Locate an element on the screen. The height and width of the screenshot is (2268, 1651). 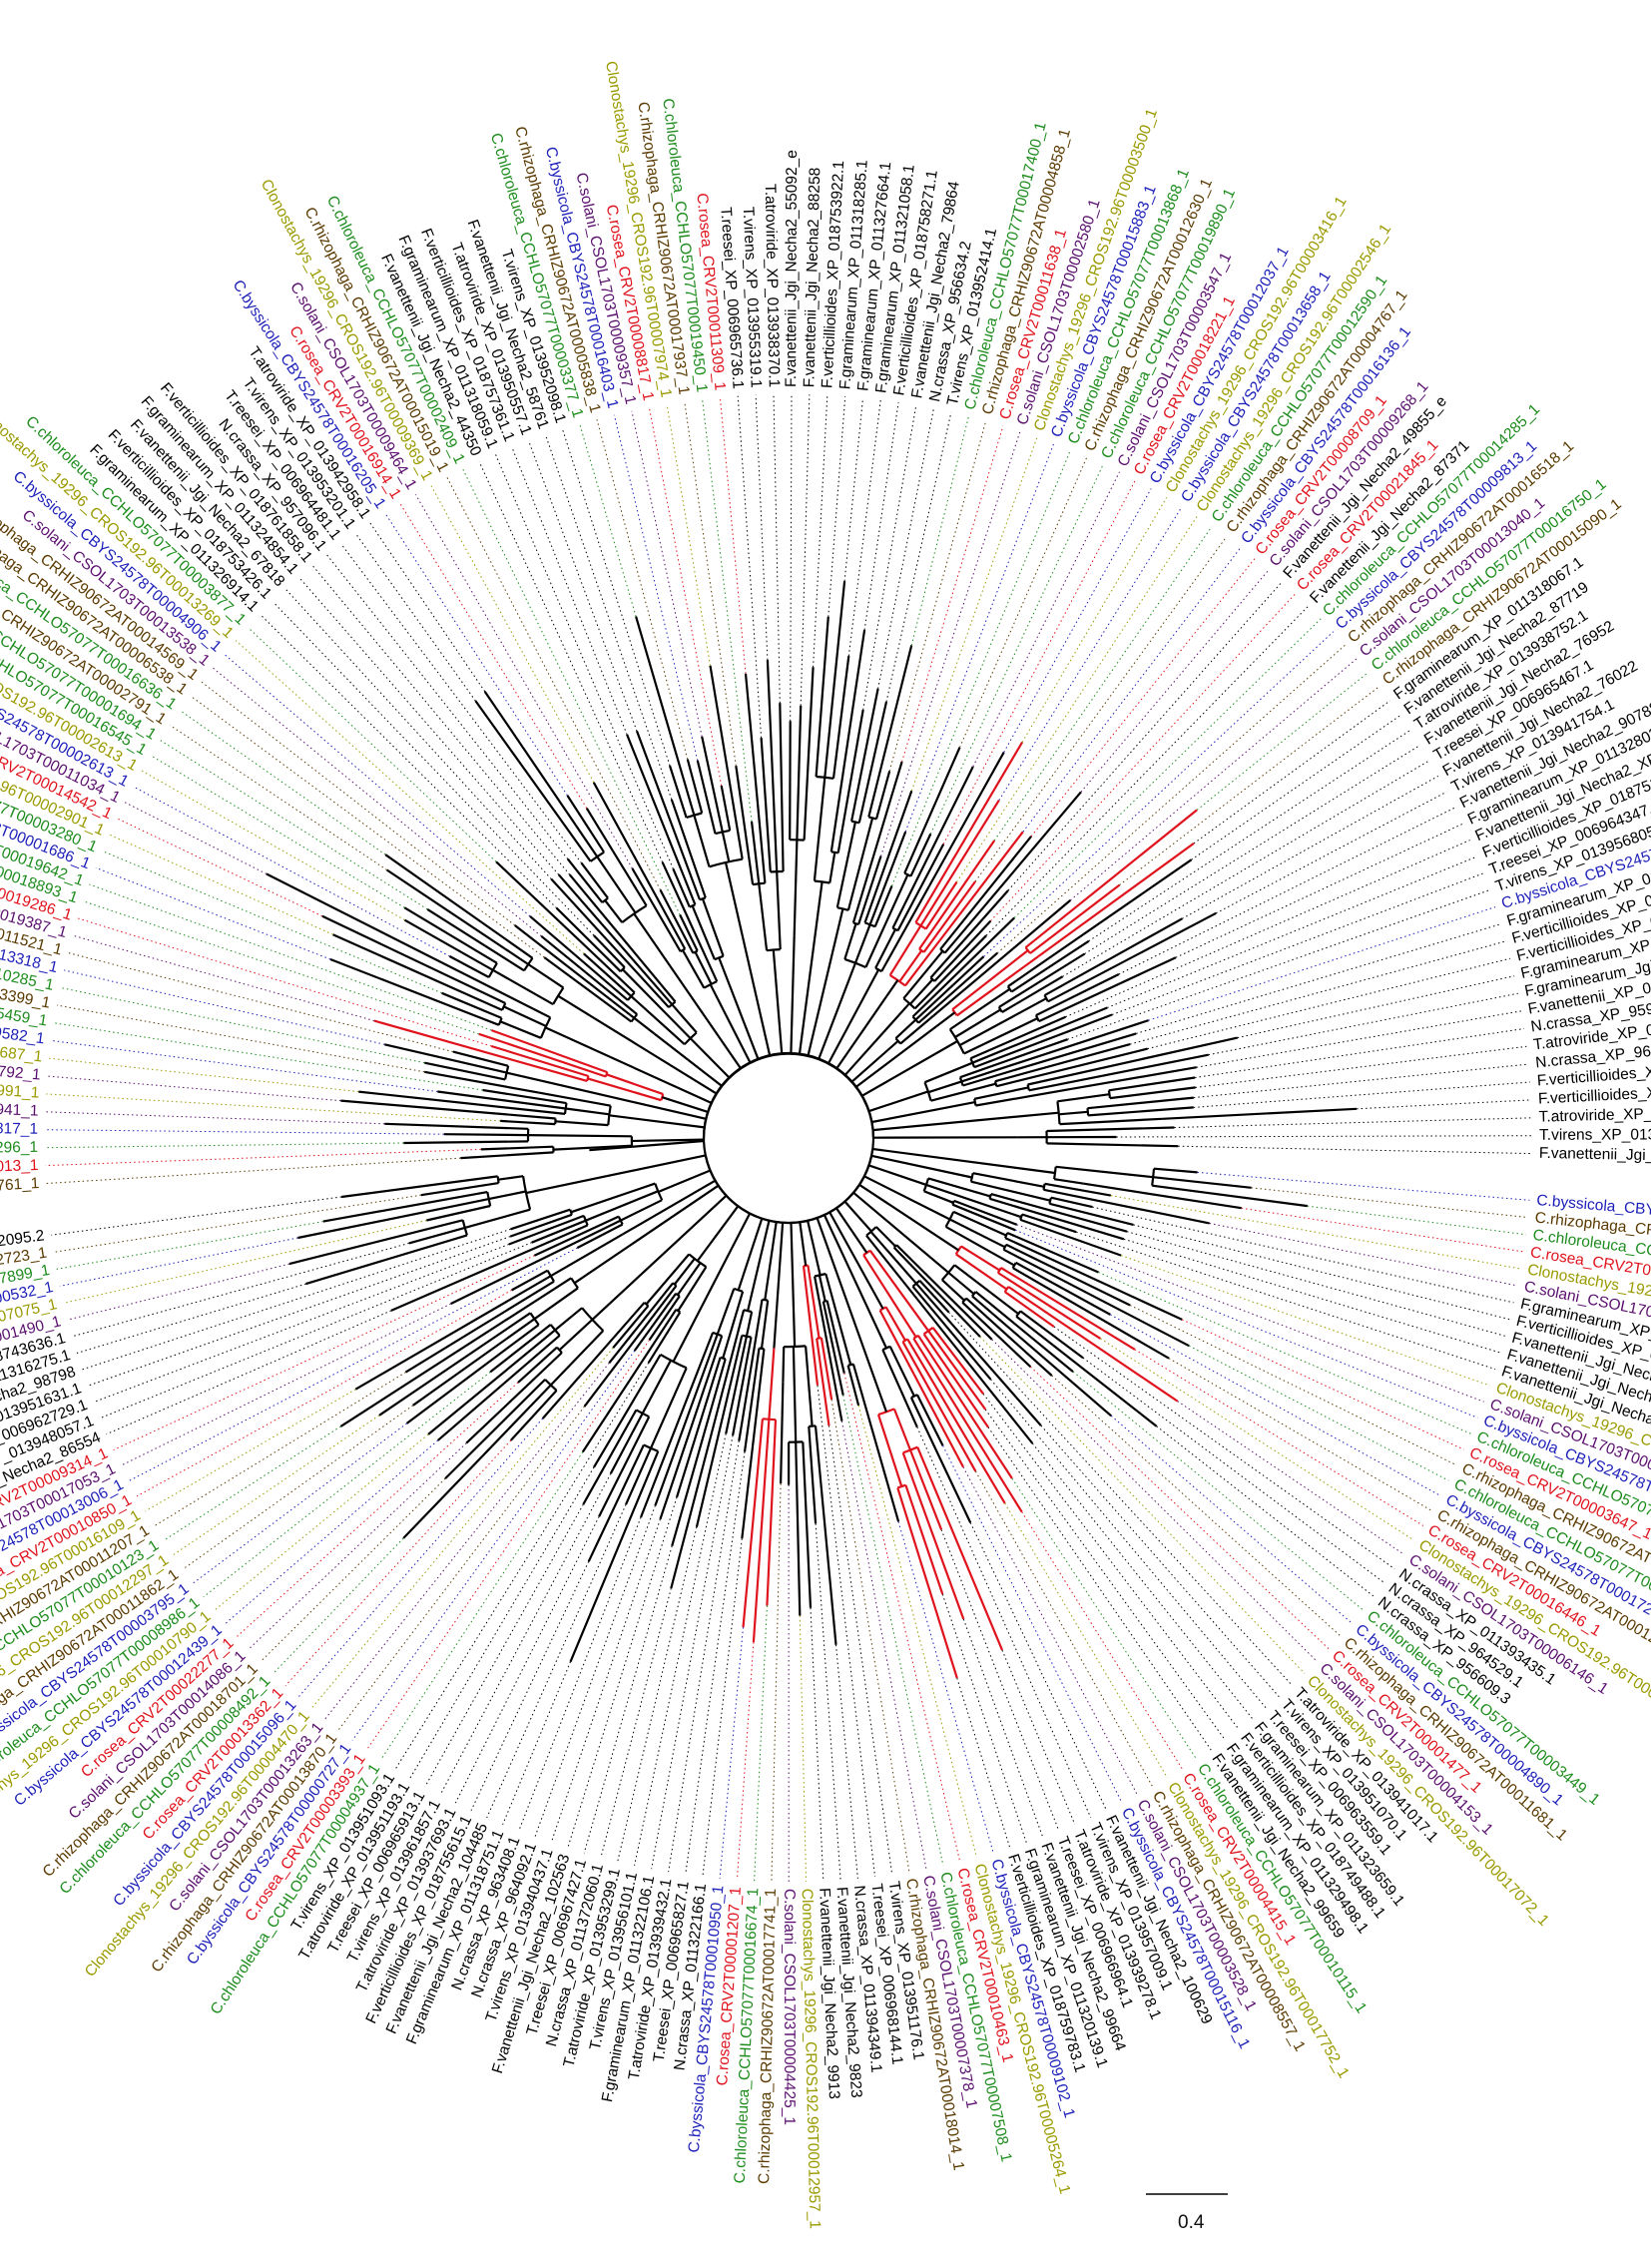
tip-label: C.rhizophaga_CRHIZ90672AT00017741_1 is located at coordinates (768, 2036).